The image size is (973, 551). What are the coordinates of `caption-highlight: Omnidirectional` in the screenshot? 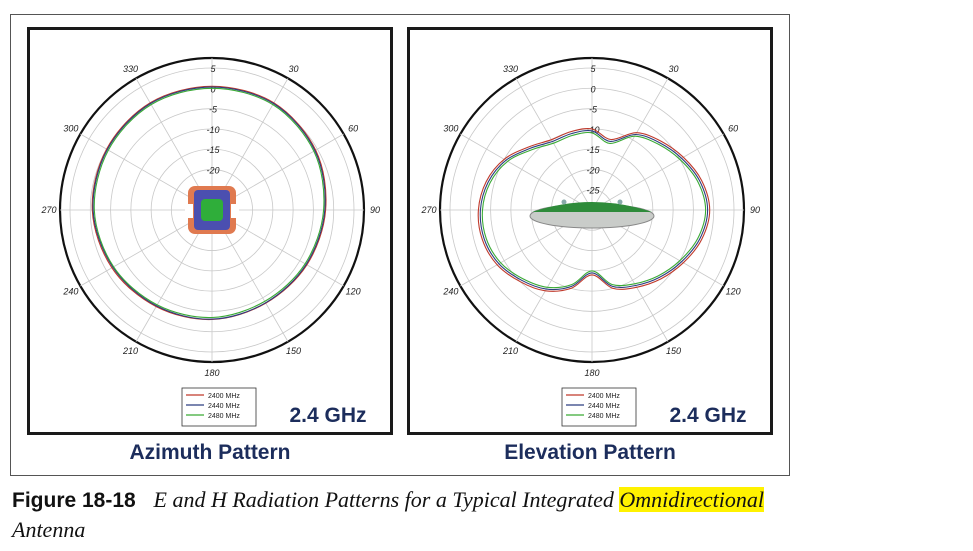 It's located at (691, 499).